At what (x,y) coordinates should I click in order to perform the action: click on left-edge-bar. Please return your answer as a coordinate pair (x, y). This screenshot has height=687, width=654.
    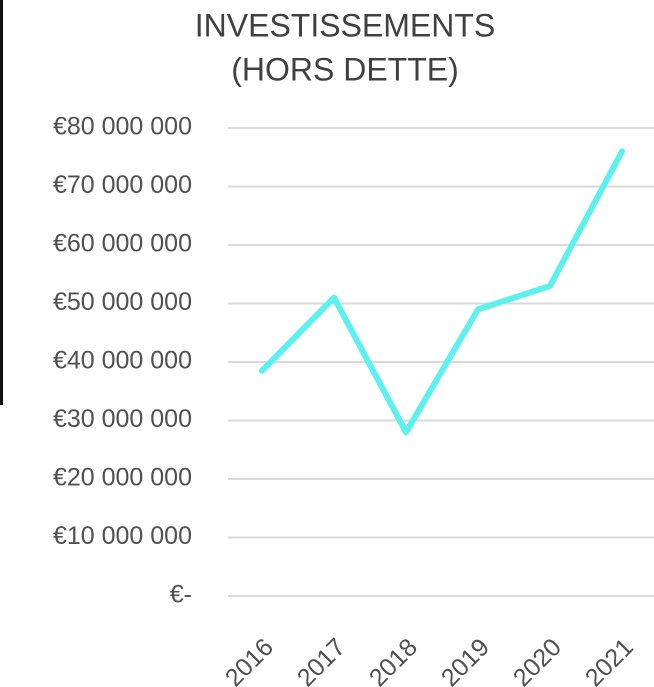
    Looking at the image, I should click on (1, 202).